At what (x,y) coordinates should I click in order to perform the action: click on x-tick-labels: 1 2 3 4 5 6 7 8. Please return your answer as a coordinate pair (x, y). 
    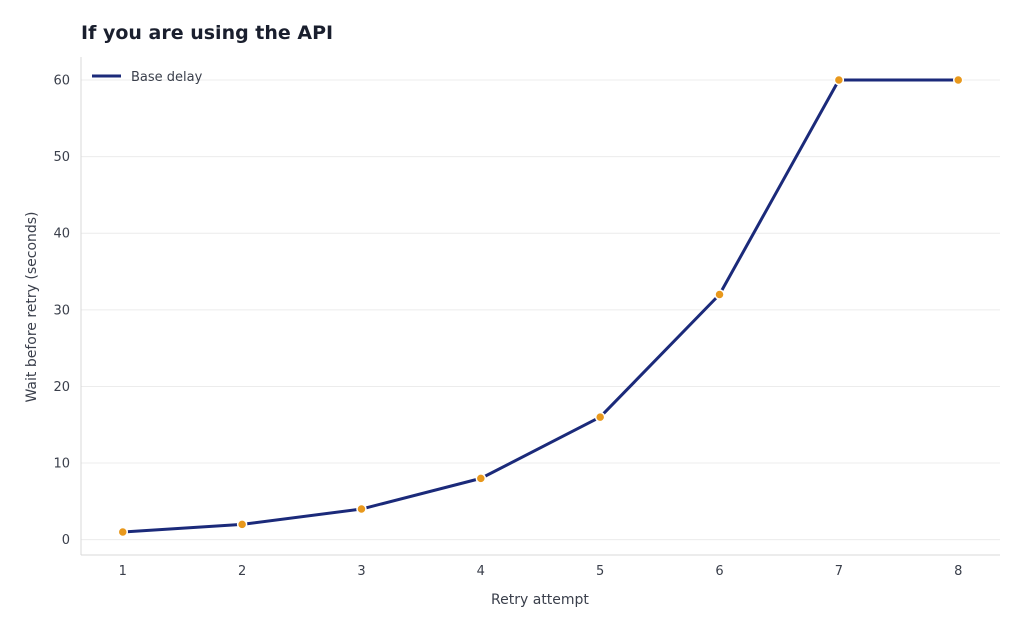
    Looking at the image, I should click on (541, 571).